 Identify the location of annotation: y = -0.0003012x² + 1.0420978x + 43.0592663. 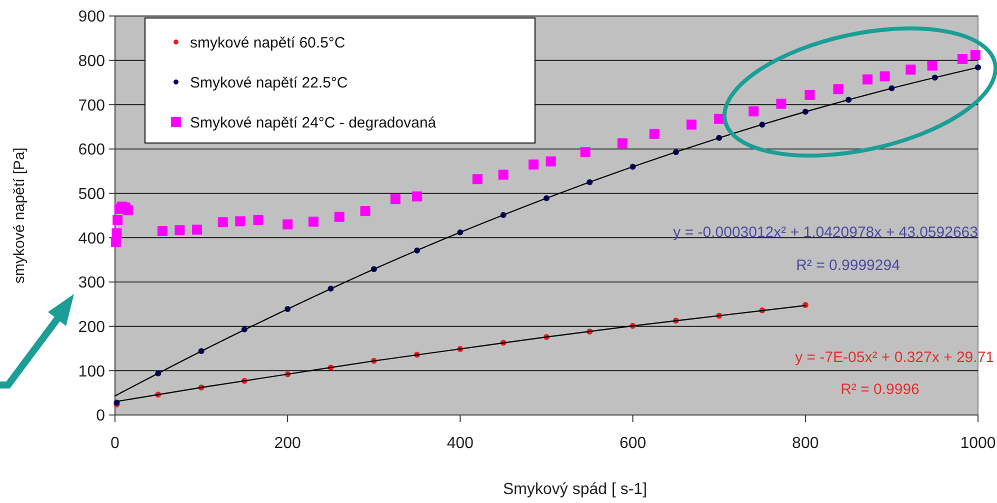
(825, 232).